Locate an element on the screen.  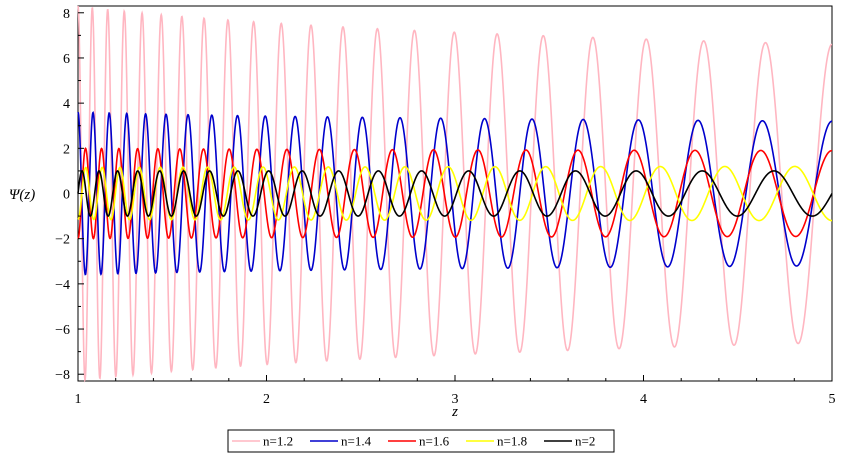
y-tick-label: −8 is located at coordinates (62, 375).